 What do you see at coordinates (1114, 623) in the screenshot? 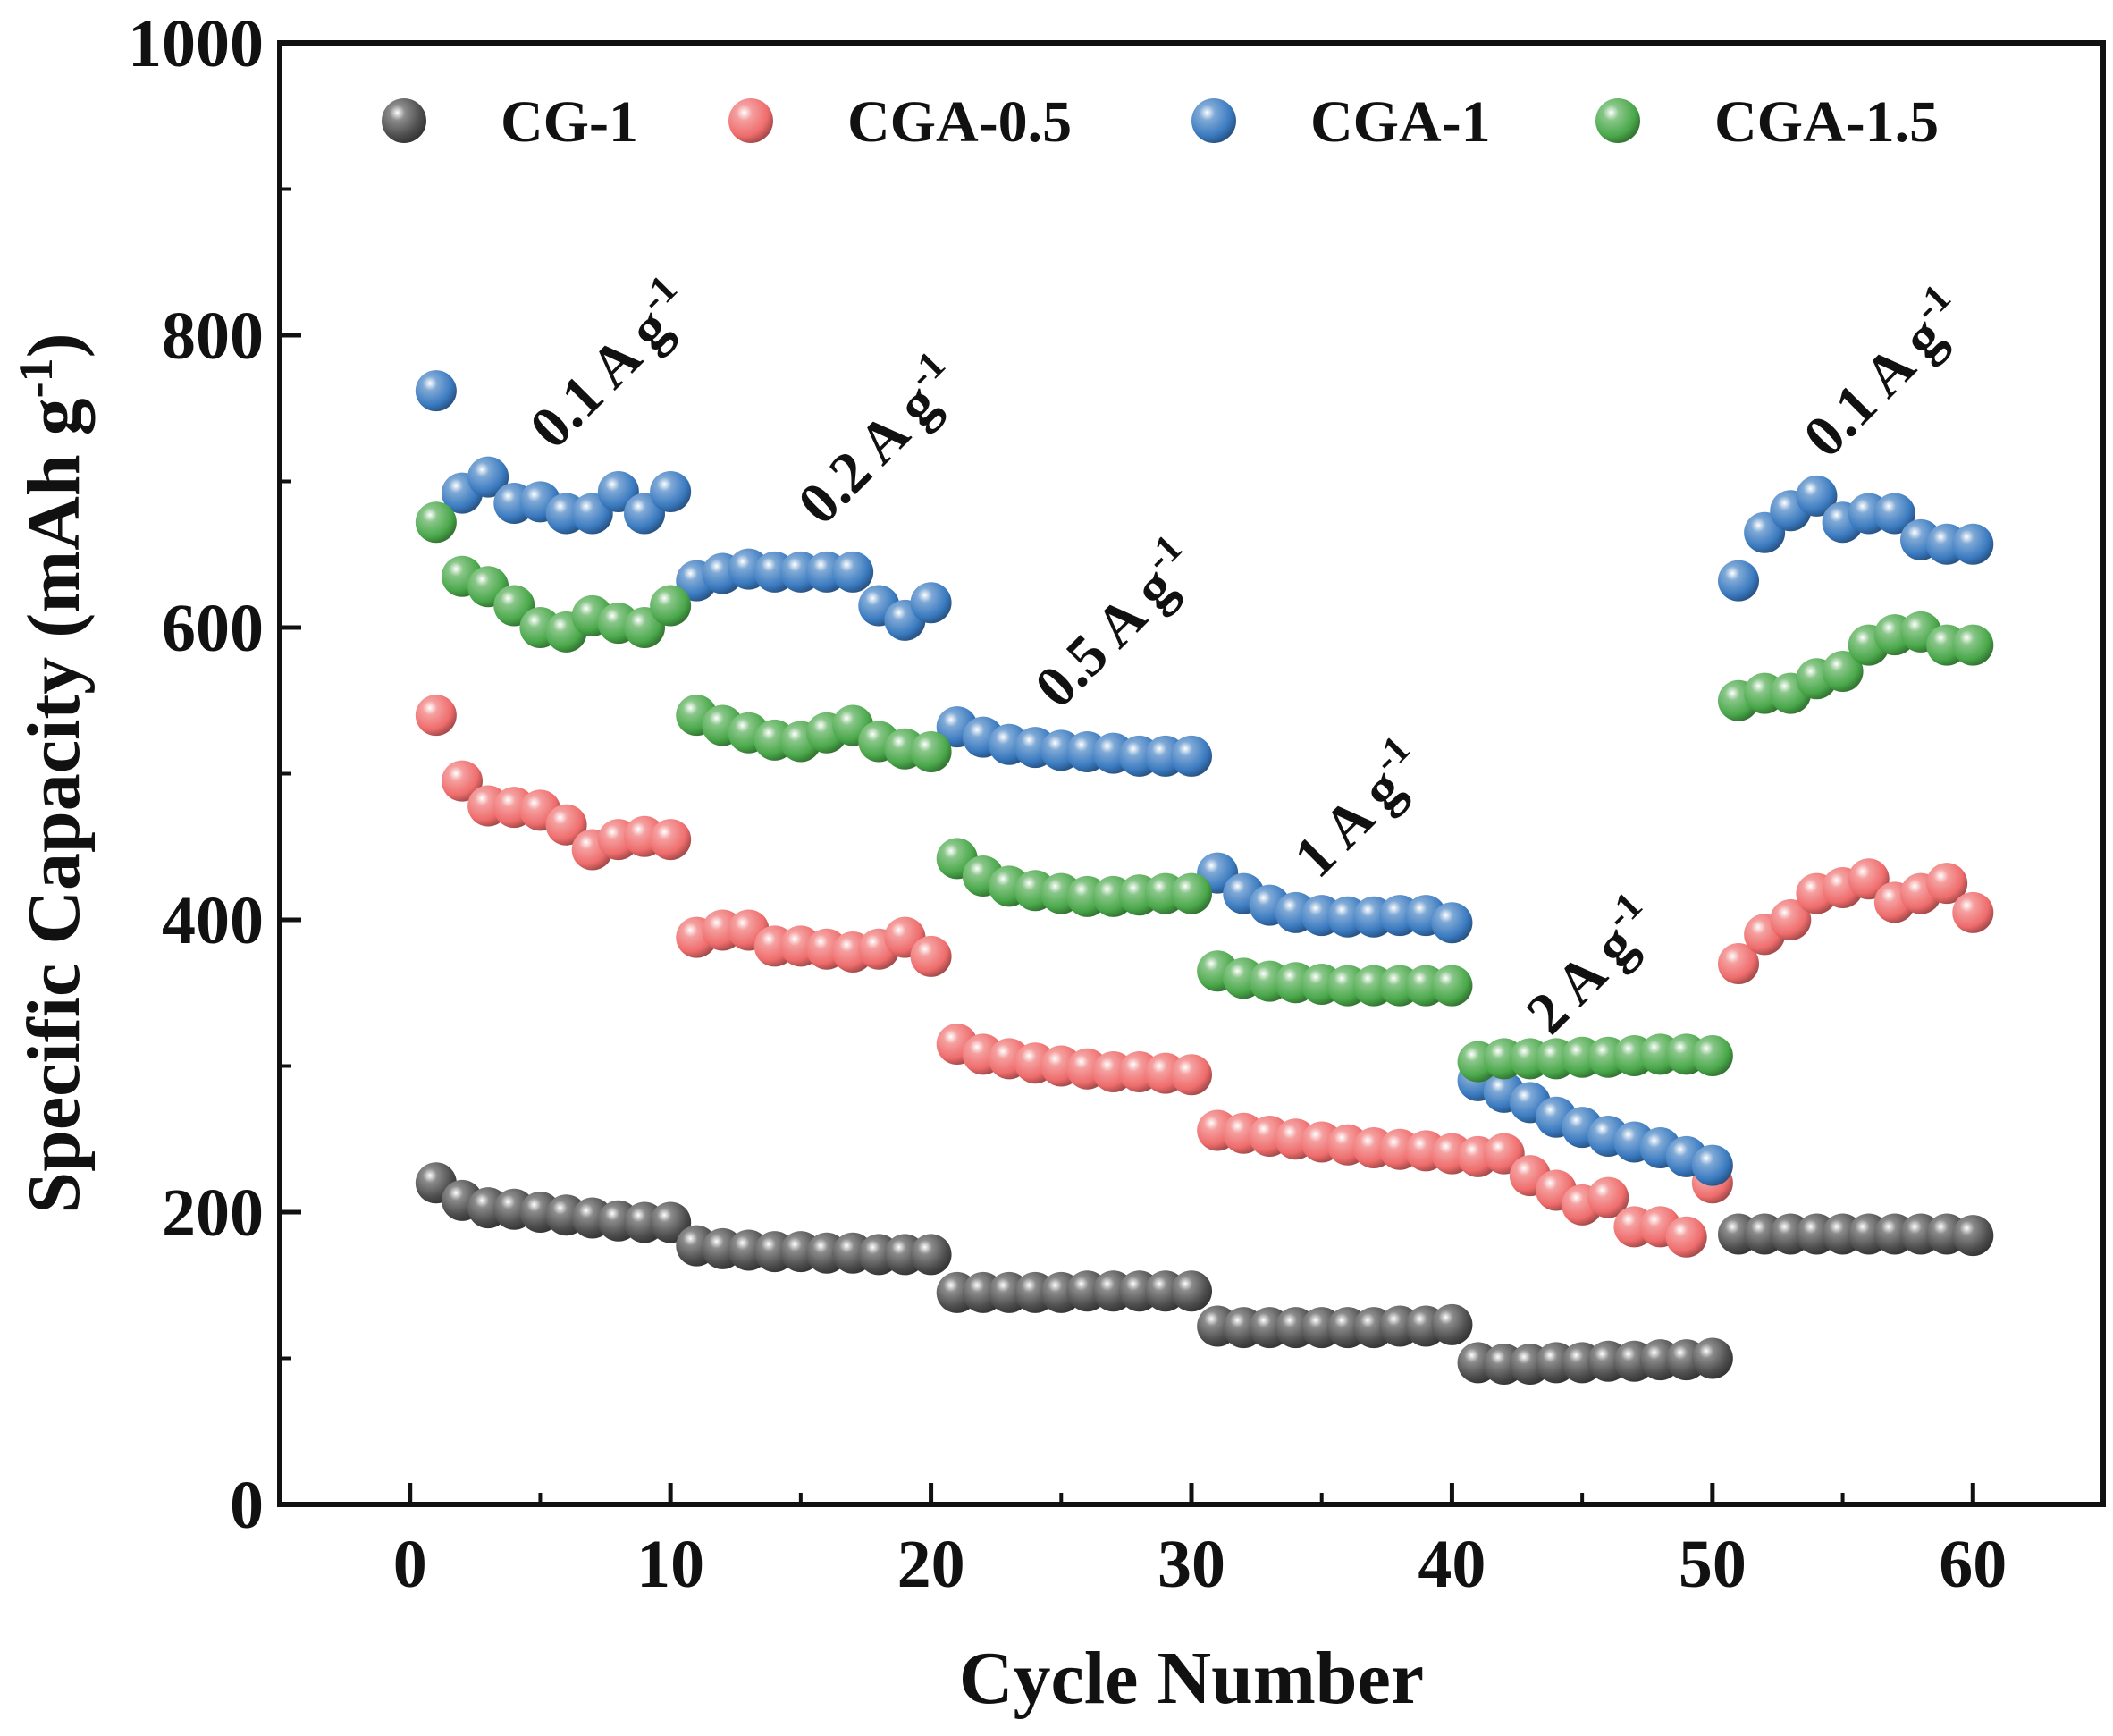
I see `current-density-label: 0.5 A g-1` at bounding box center [1114, 623].